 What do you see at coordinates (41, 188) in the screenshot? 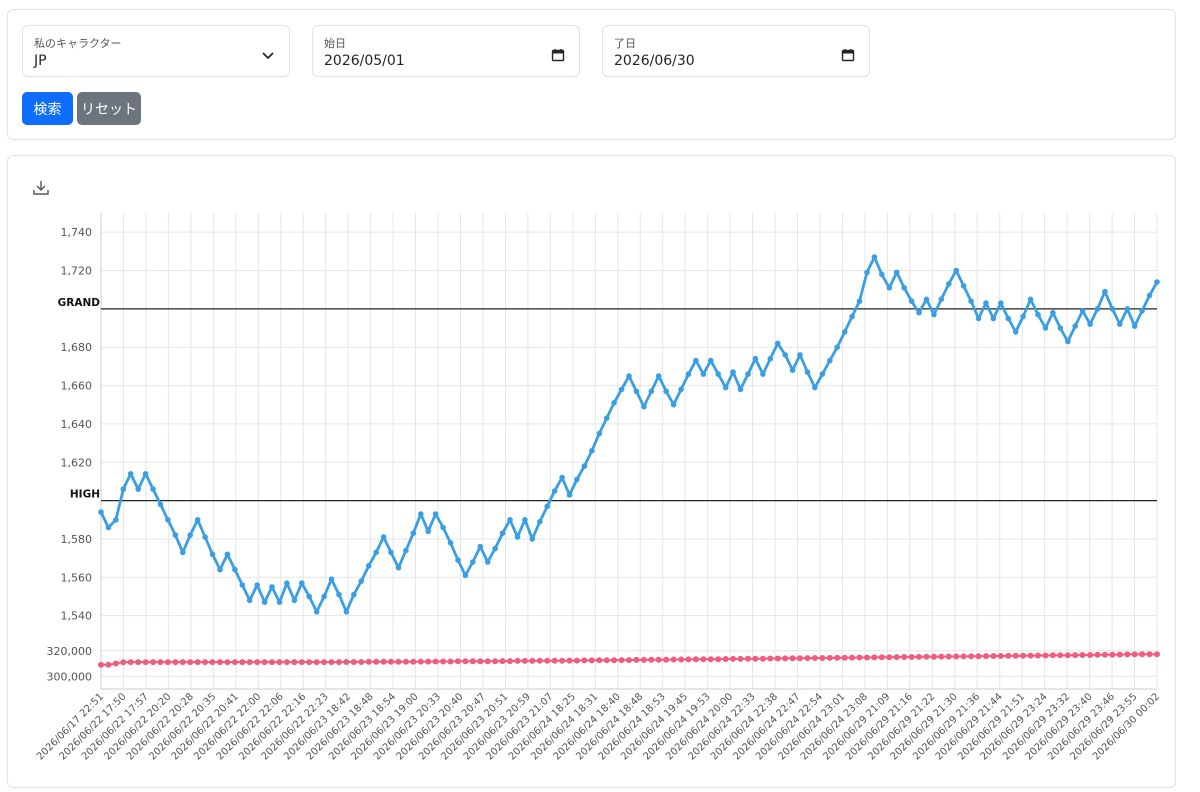
I see `download-icon` at bounding box center [41, 188].